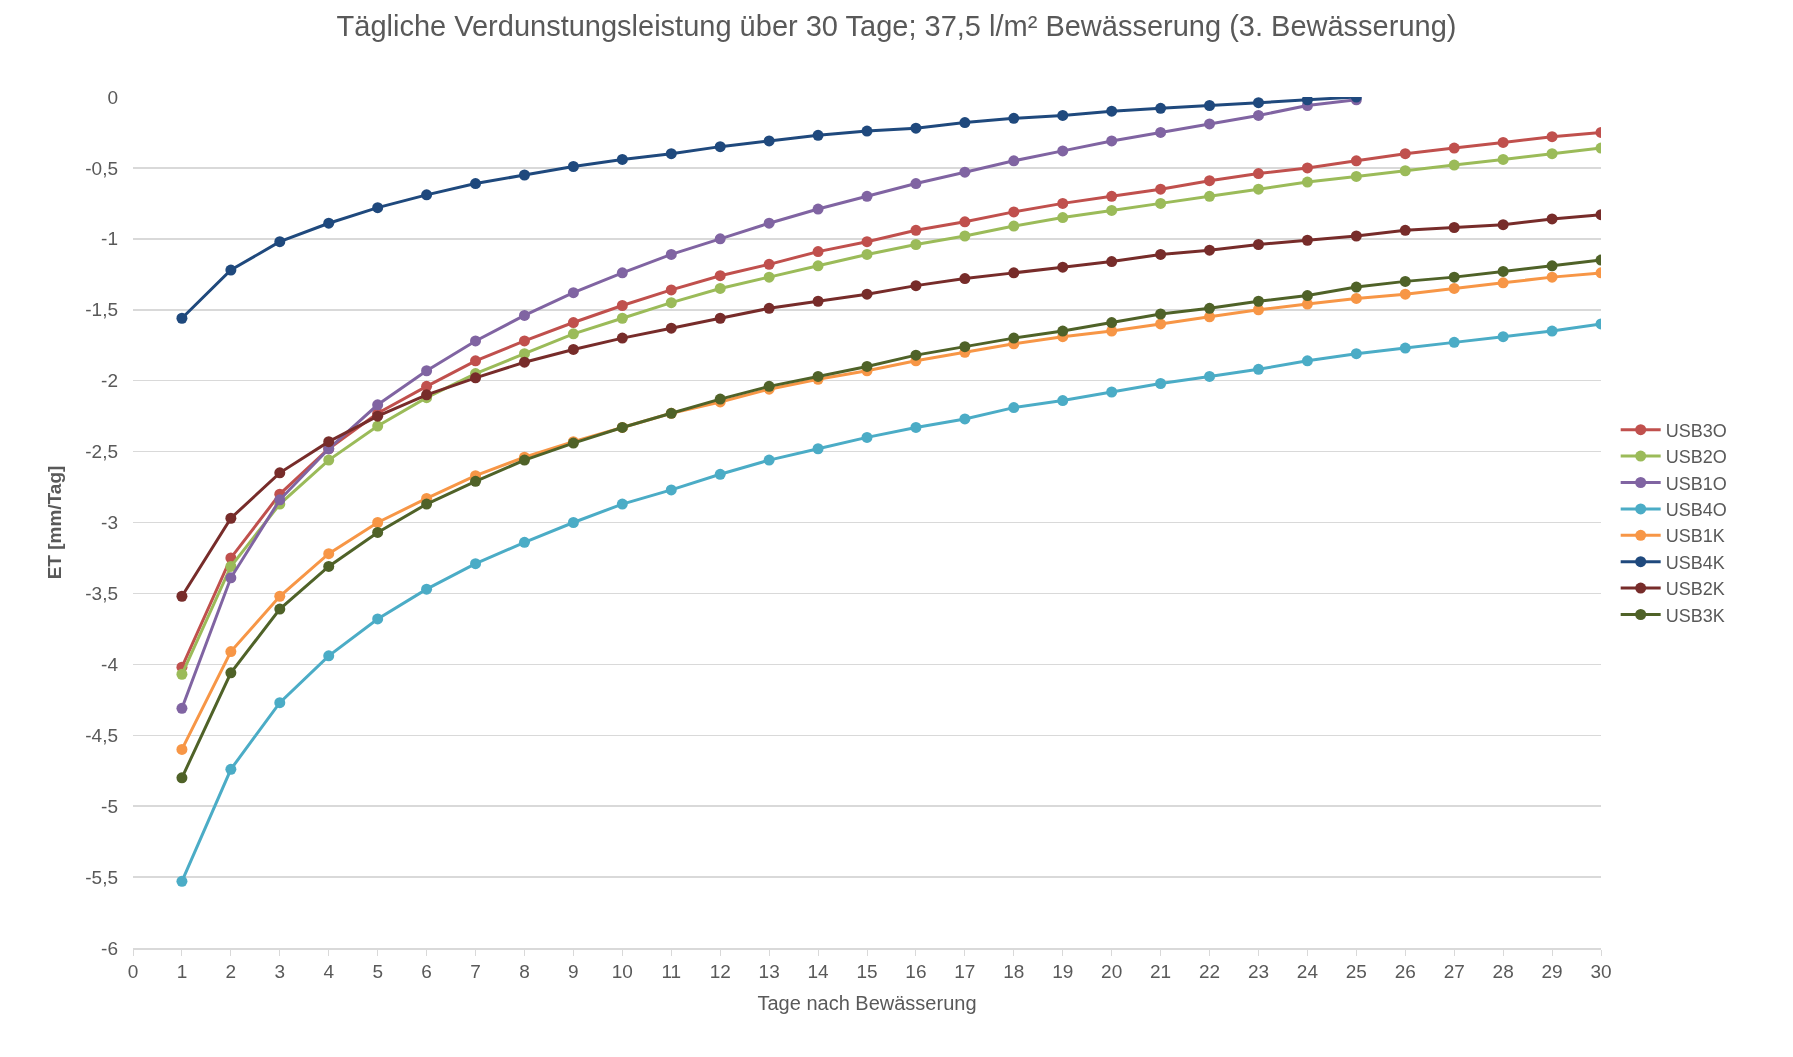 The width and height of the screenshot is (1793, 1057). Describe the element at coordinates (109, 948) in the screenshot. I see `y-tick-label: -6` at that location.